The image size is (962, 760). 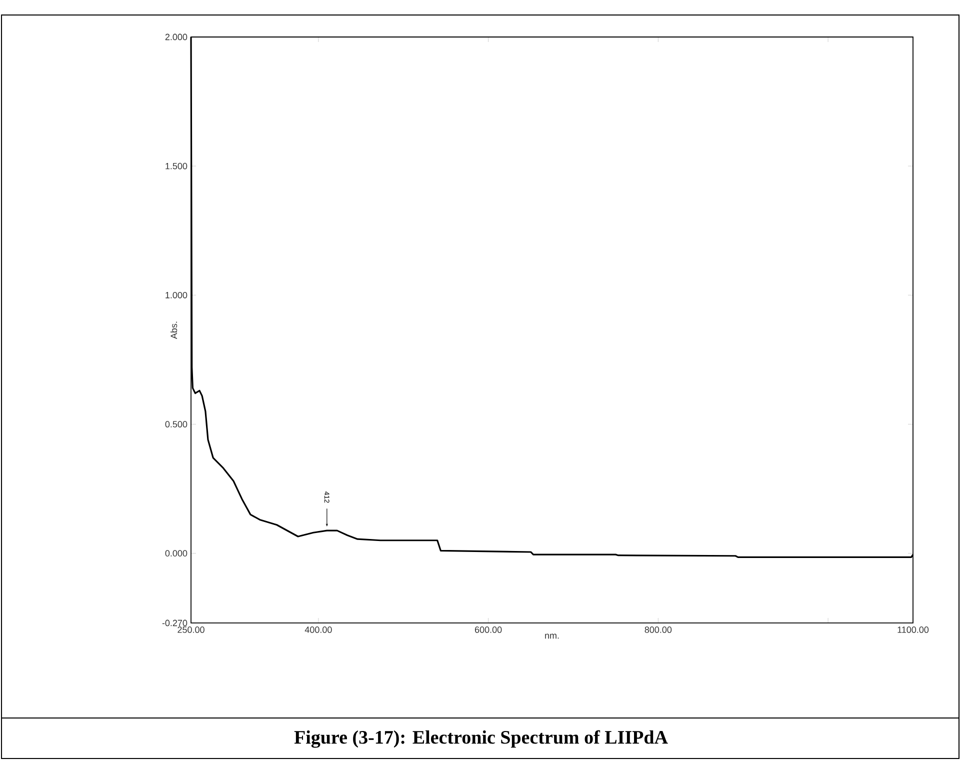 I want to click on y-tick-label: 0.000, so click(x=176, y=553).